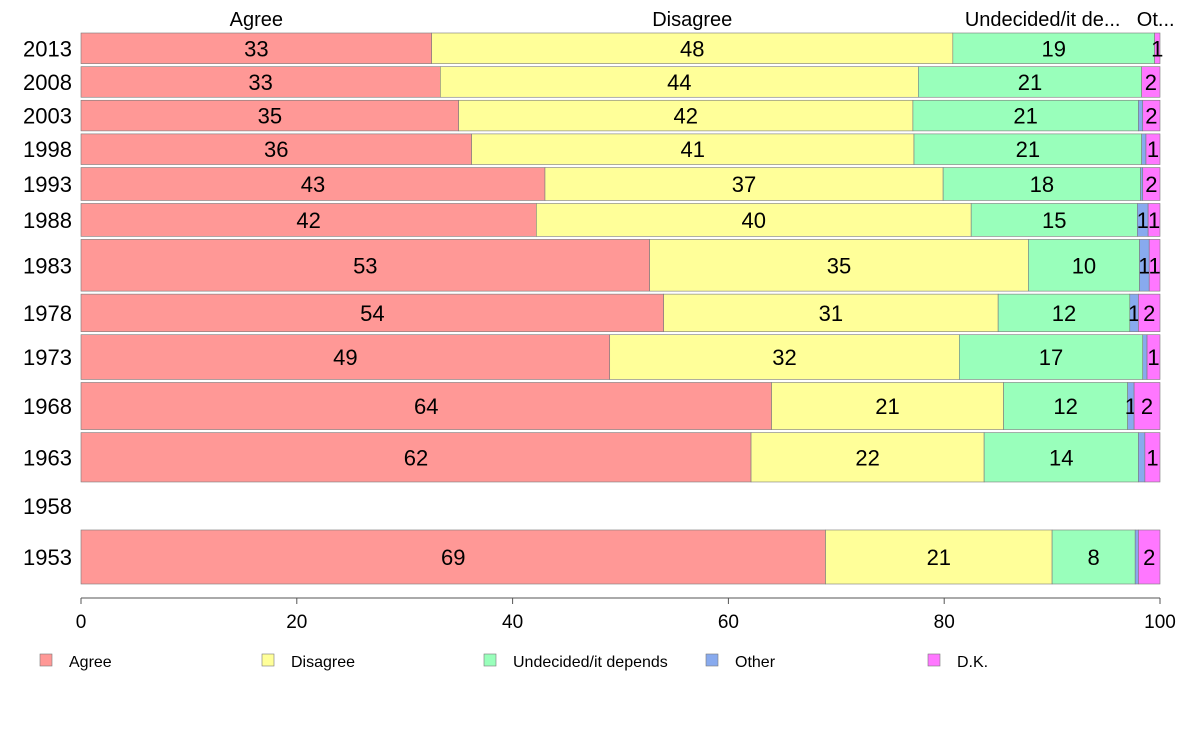 The height and width of the screenshot is (736, 1188). Describe the element at coordinates (1154, 265) in the screenshot. I see `data-label-1983-d-k: 1` at that location.